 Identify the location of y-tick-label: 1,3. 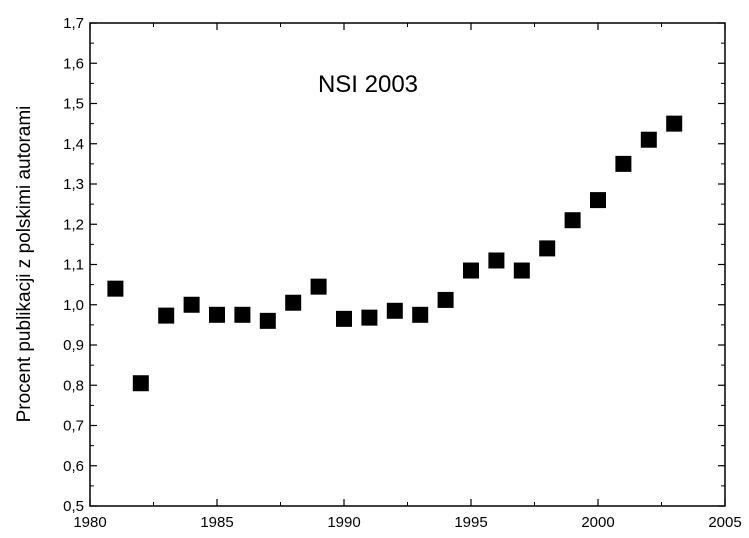
(73, 184).